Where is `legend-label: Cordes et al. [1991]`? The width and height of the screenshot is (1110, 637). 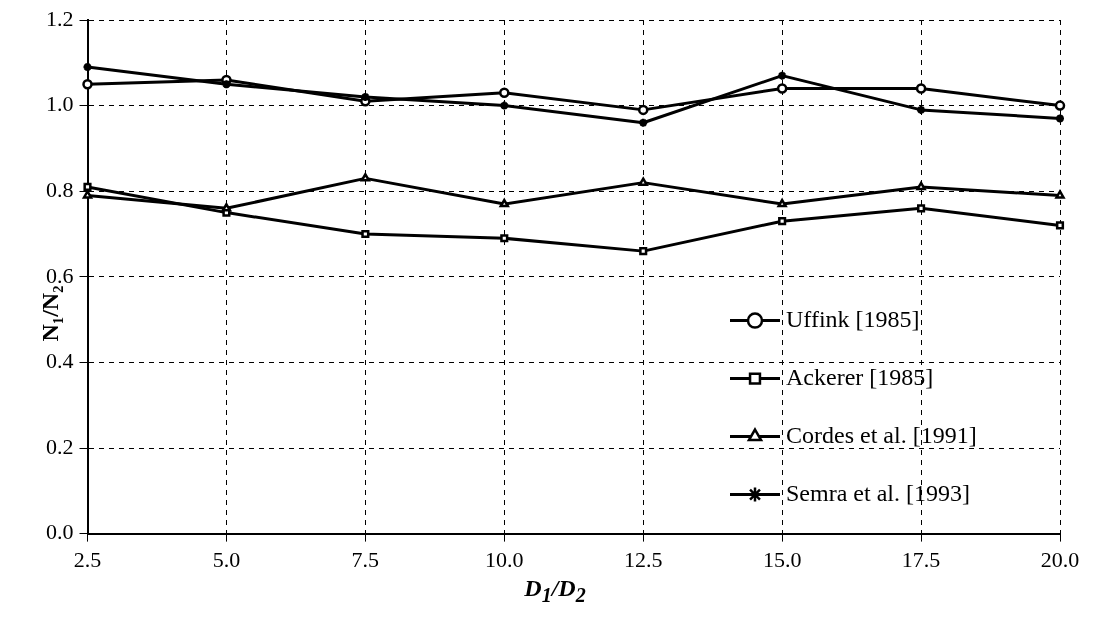 legend-label: Cordes et al. [1991] is located at coordinates (881, 434).